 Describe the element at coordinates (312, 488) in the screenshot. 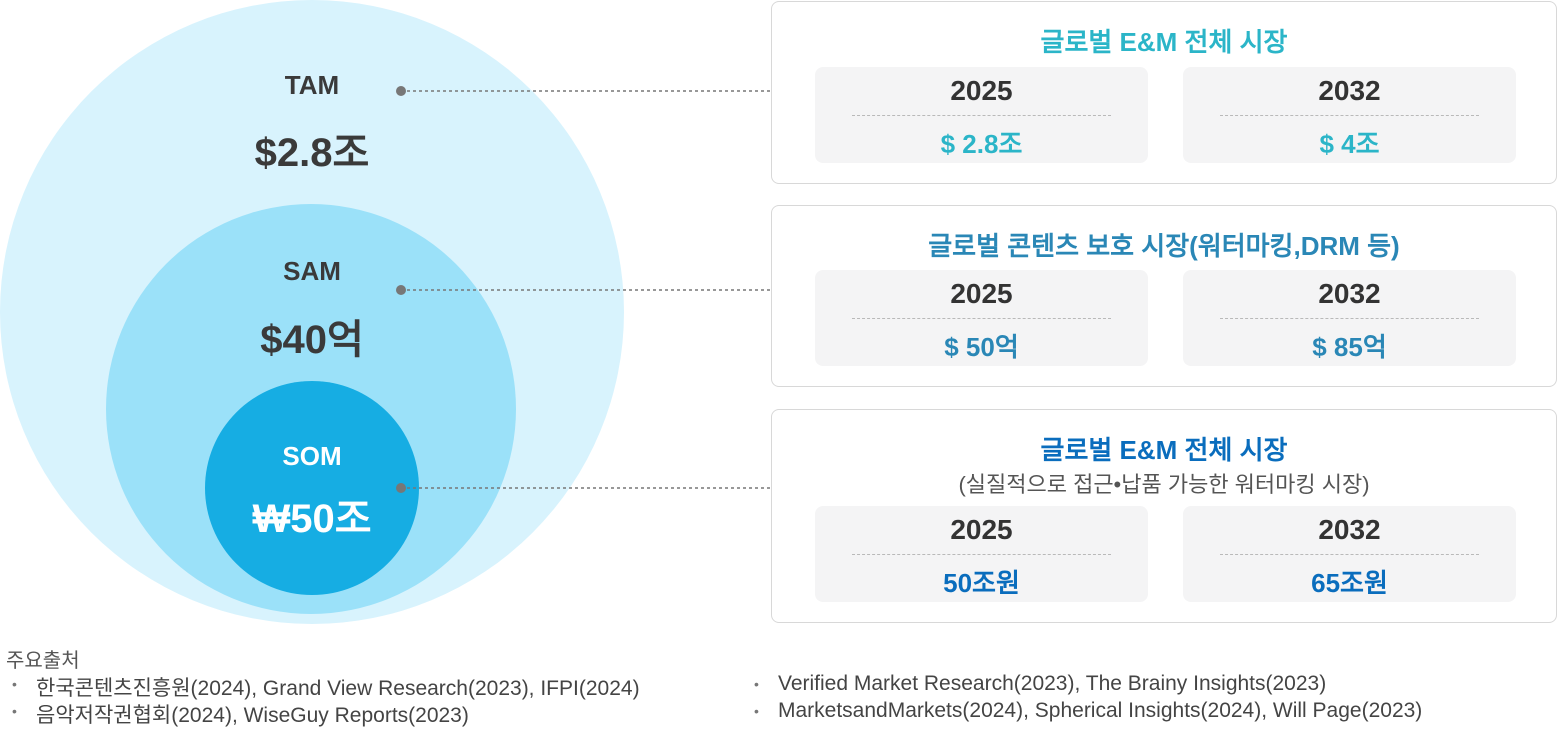

I see `som-circle` at that location.